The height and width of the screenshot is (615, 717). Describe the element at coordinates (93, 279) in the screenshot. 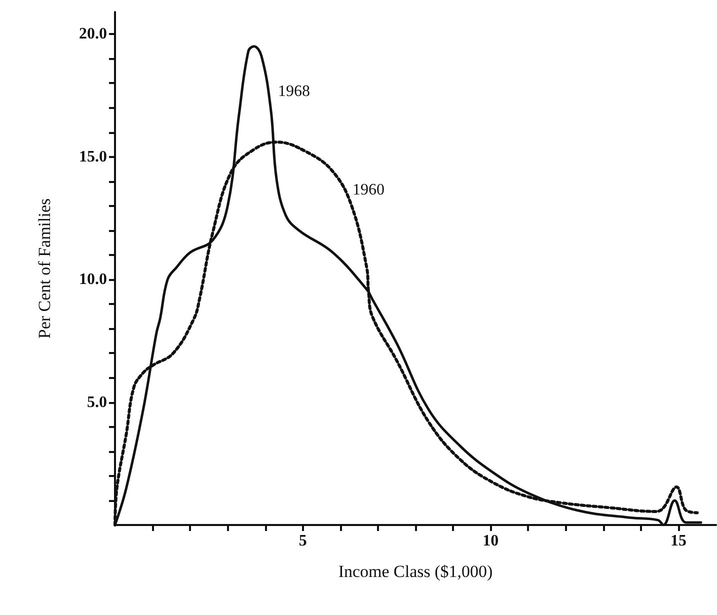

I see `y-tick-label: 10.0` at that location.